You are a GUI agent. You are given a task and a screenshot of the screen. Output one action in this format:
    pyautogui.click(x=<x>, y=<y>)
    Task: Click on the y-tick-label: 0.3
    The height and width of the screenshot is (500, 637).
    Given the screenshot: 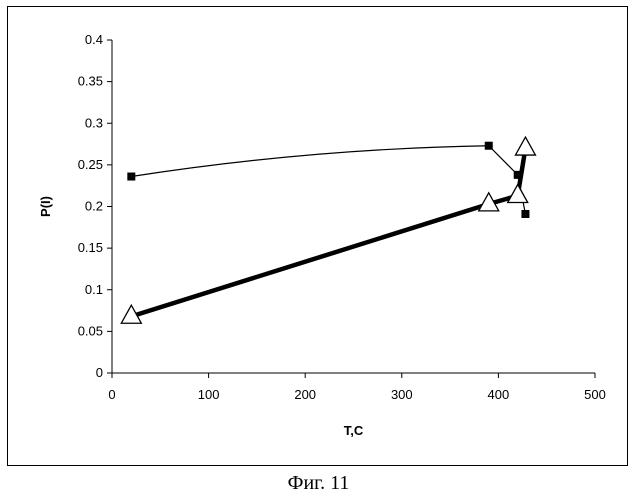 What is the action you would take?
    pyautogui.click(x=94, y=122)
    